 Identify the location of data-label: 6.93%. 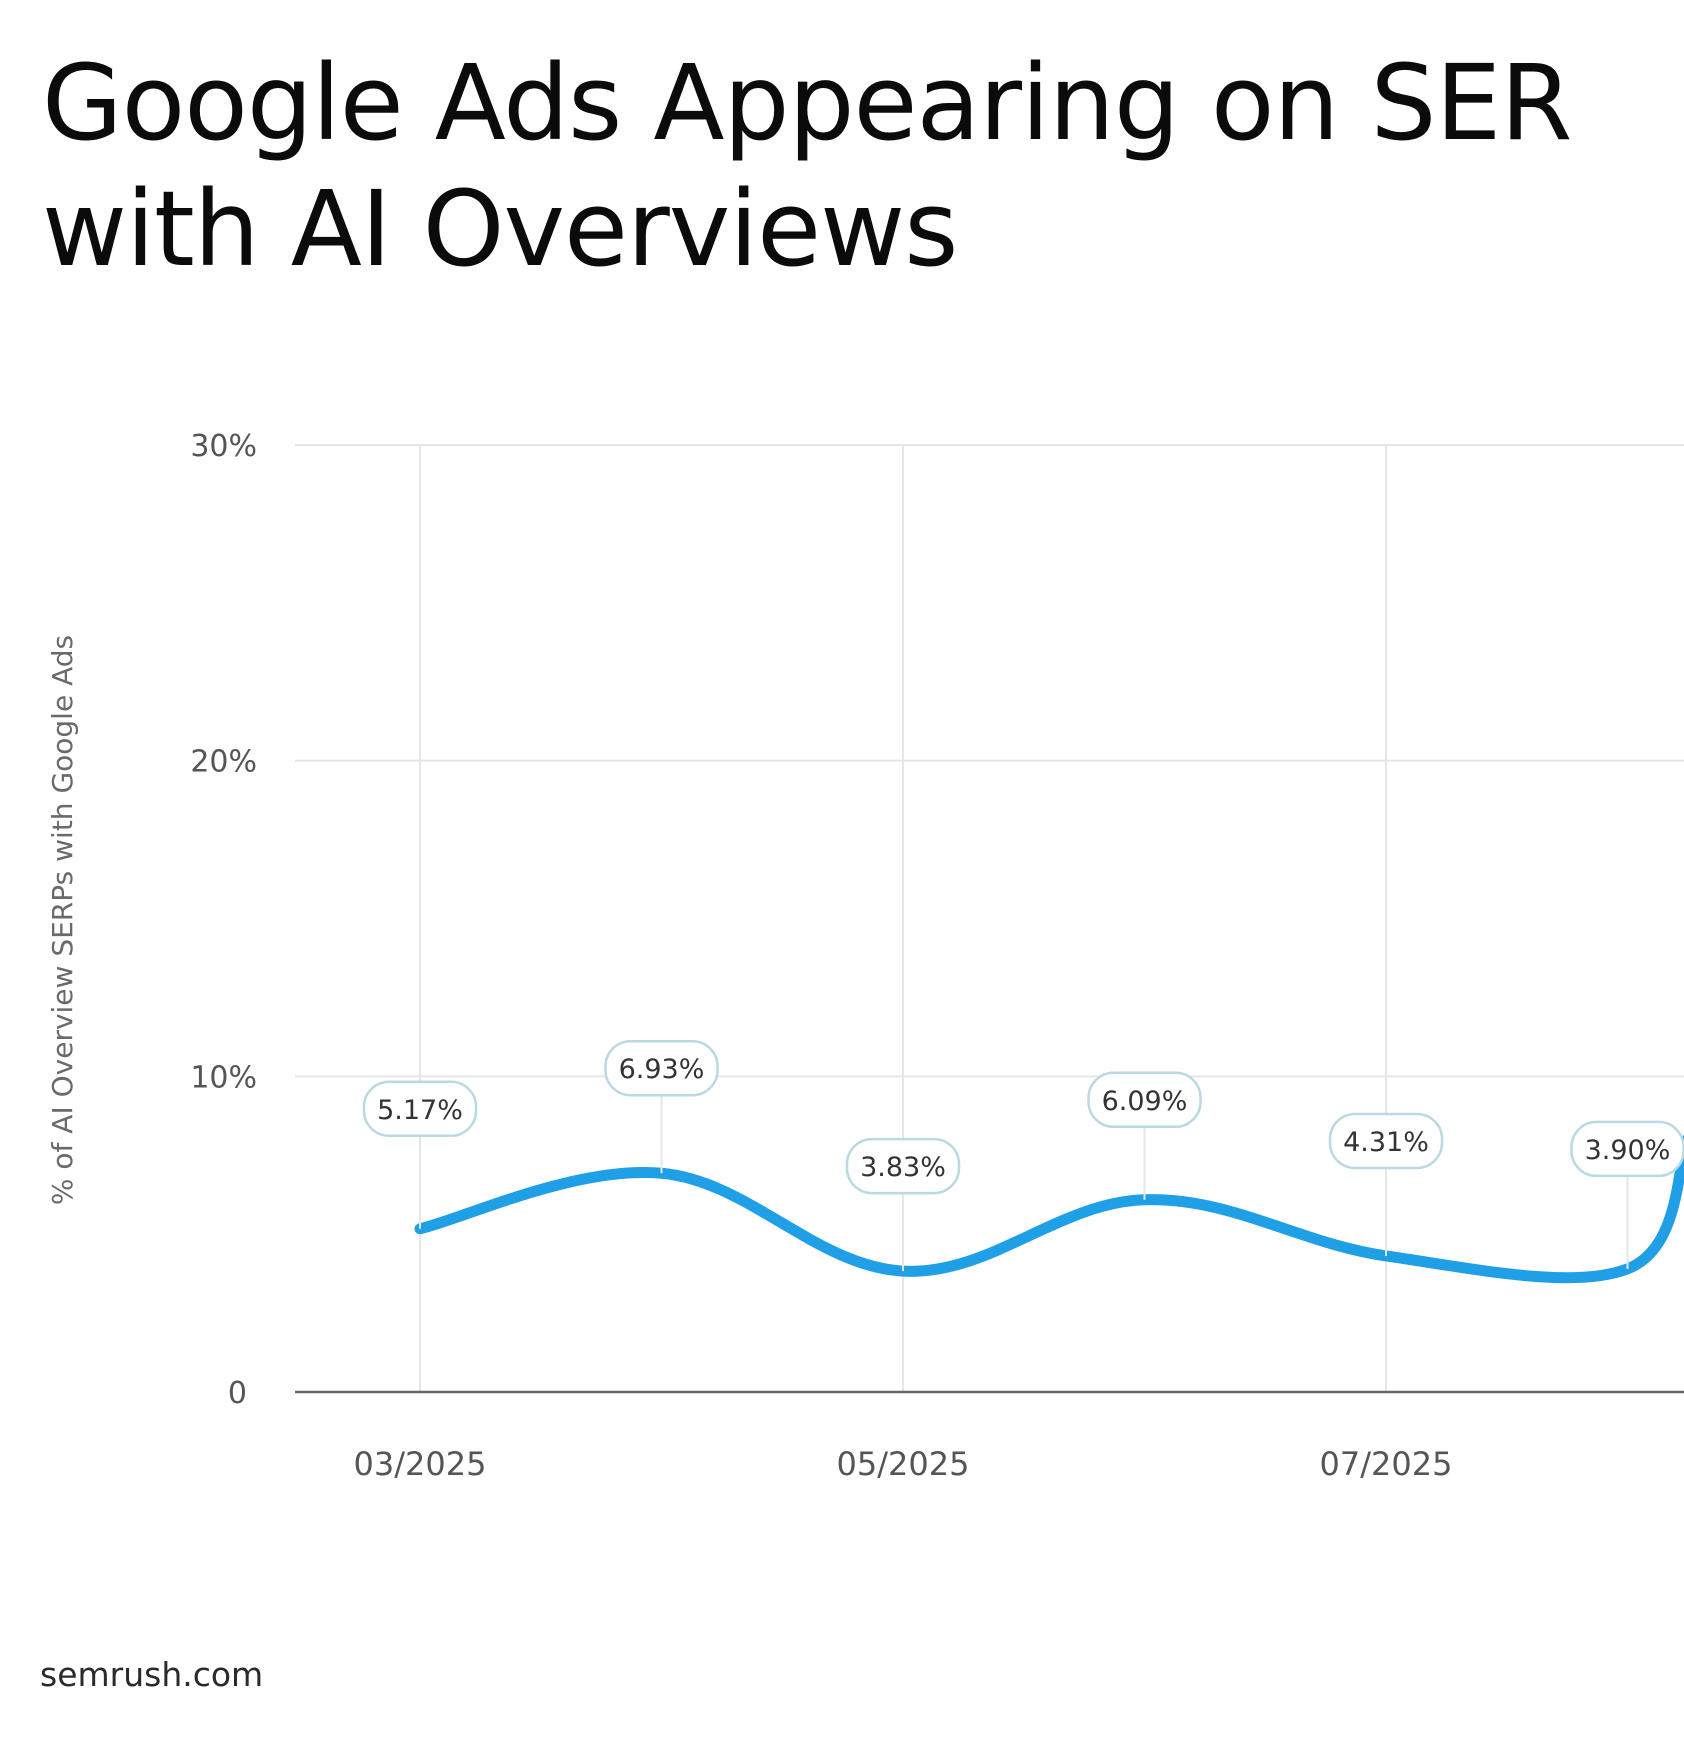
(662, 1069).